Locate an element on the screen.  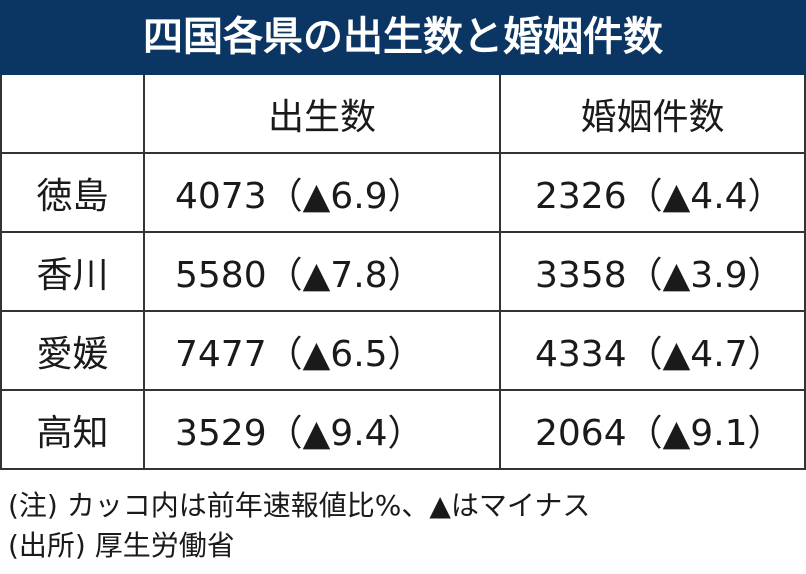
table-row: 高知 3529（▲9.4） 2064（▲9.1） is located at coordinates (403, 429).